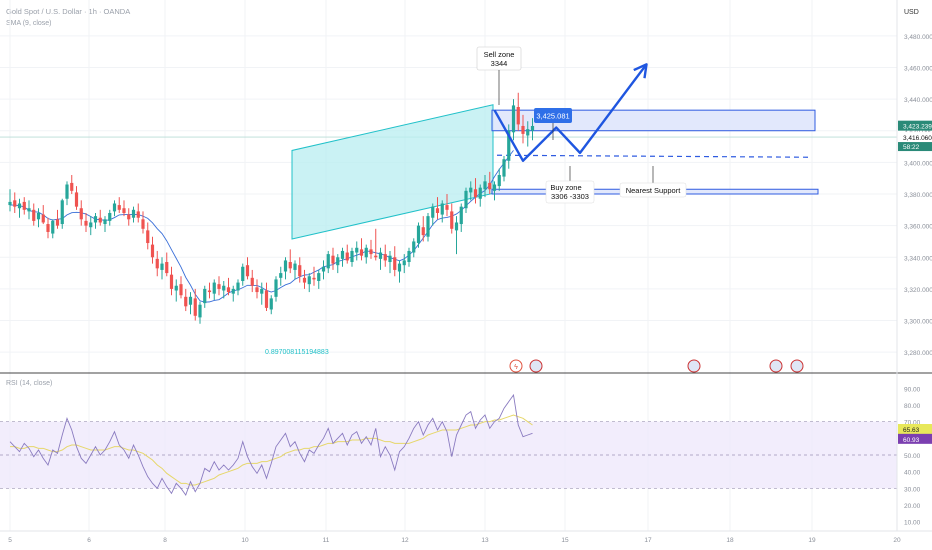 The height and width of the screenshot is (550, 932). Describe the element at coordinates (271, 444) in the screenshot. I see `rsi-line` at that location.